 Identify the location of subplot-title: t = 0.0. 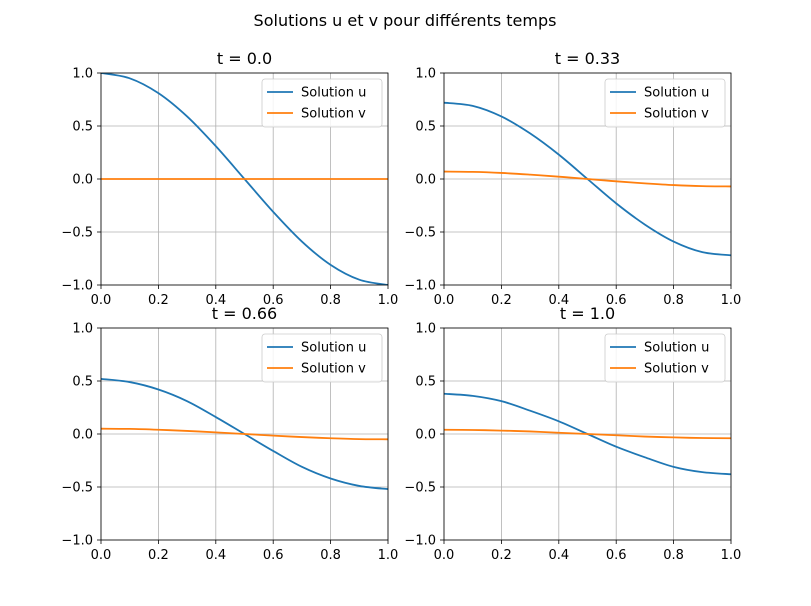
(244, 58).